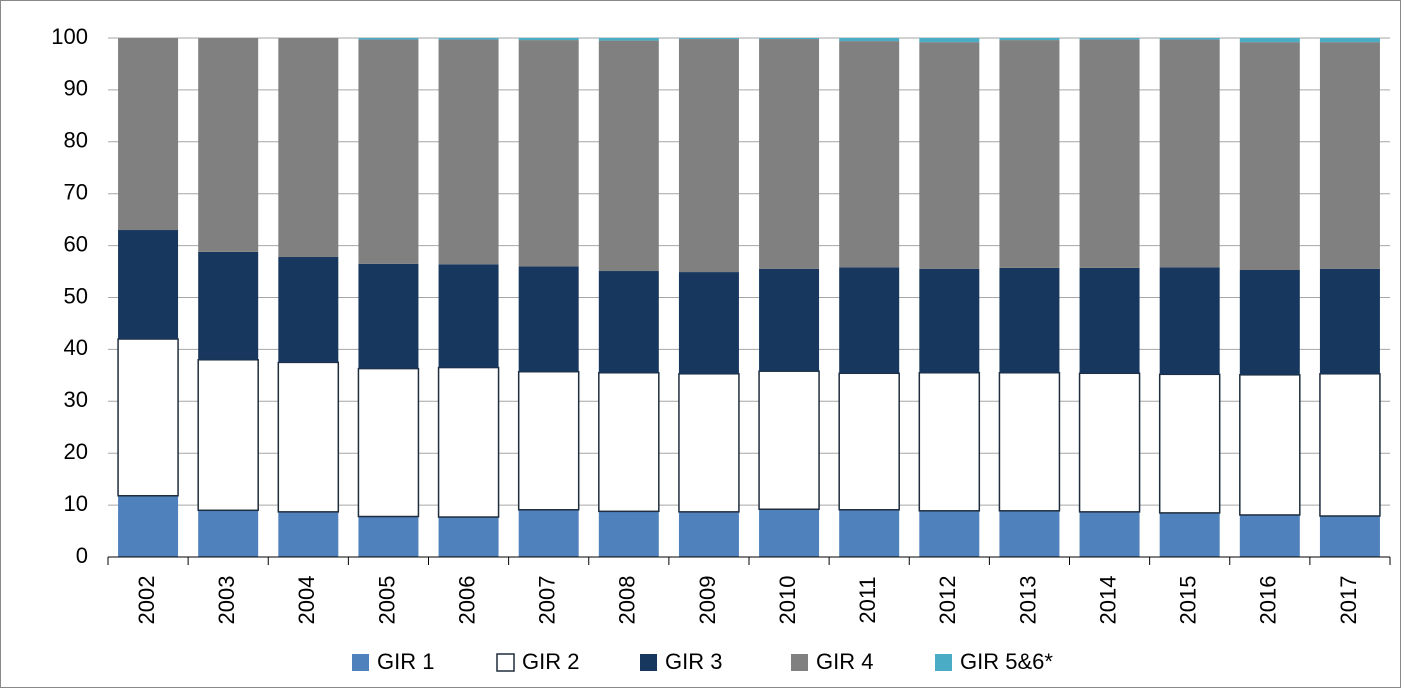 The width and height of the screenshot is (1401, 688). Describe the element at coordinates (76, 503) in the screenshot. I see `y-tick-label: 10` at that location.